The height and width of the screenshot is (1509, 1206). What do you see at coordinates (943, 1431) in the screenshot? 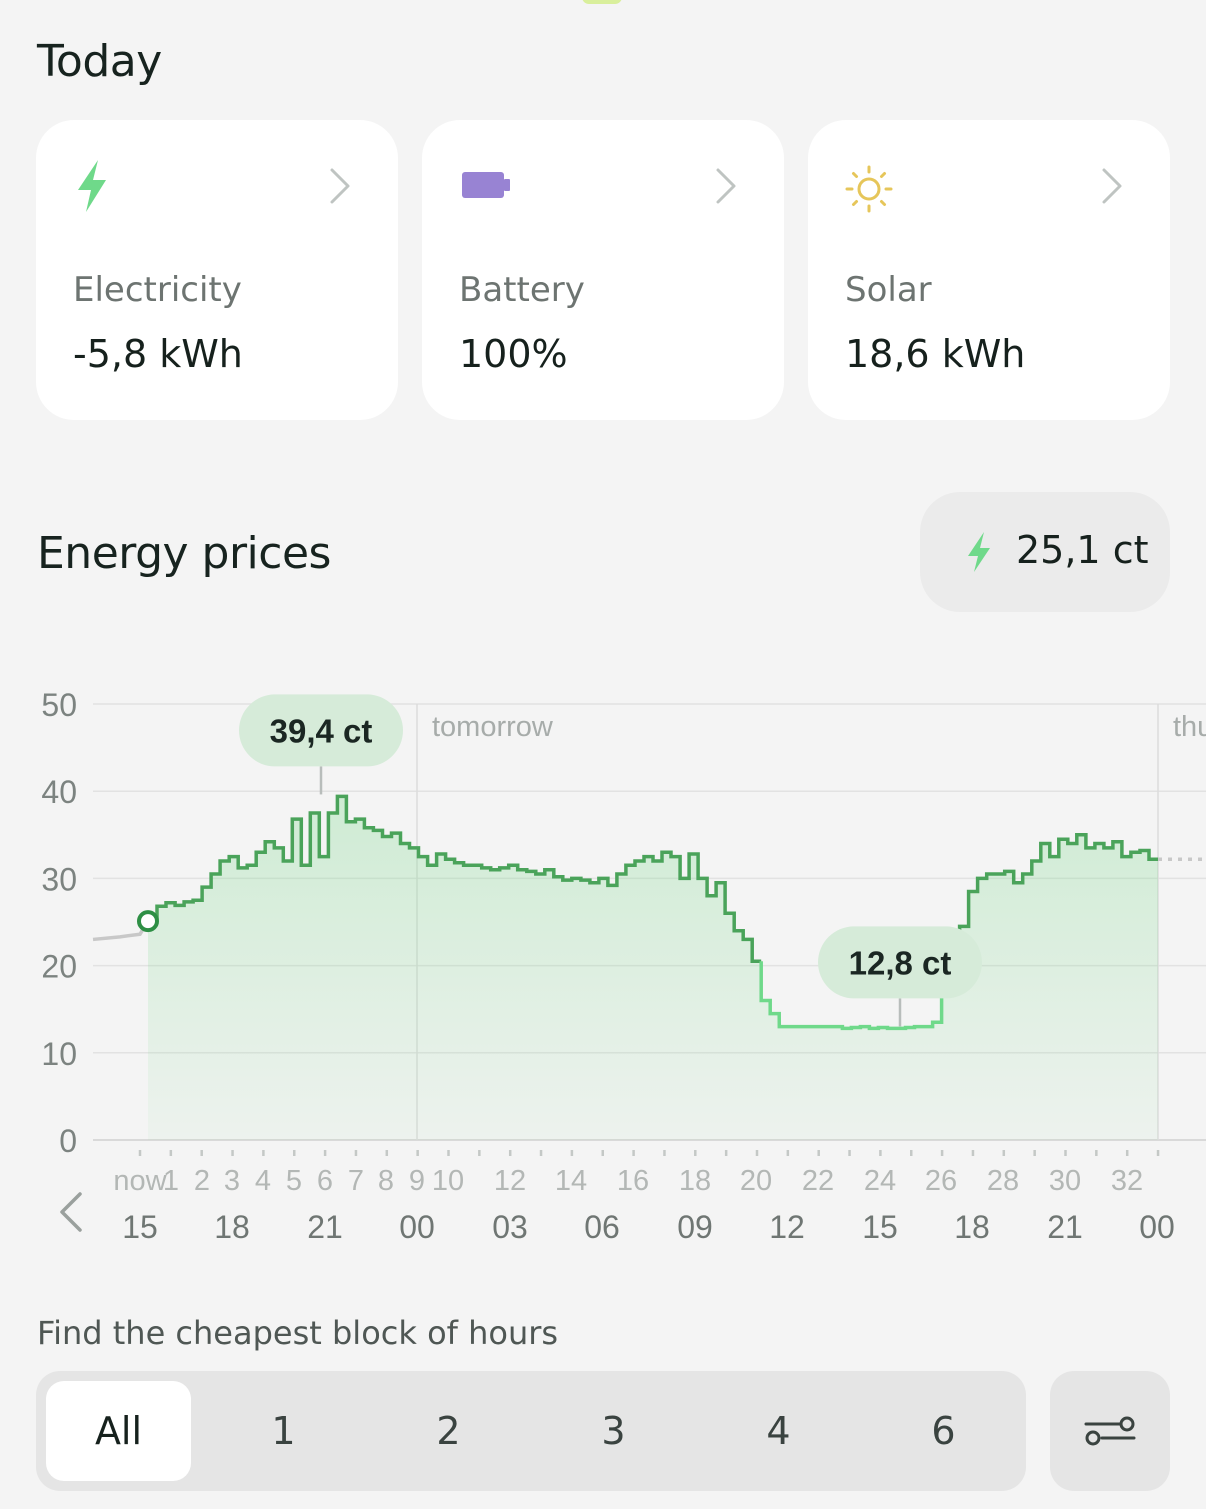
I see `hours-option-6: 6` at bounding box center [943, 1431].